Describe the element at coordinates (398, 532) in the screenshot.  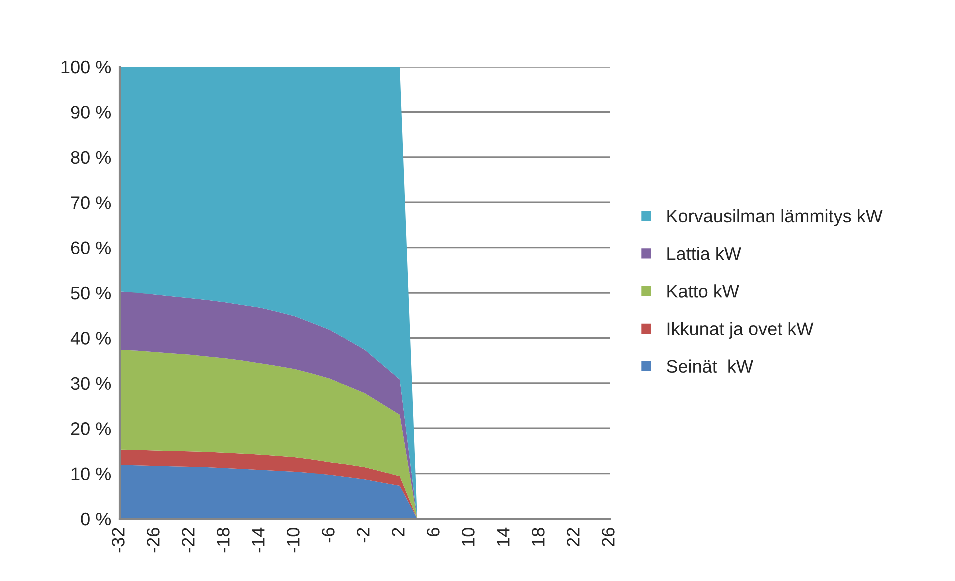
I see `x-tick-label: 2` at that location.